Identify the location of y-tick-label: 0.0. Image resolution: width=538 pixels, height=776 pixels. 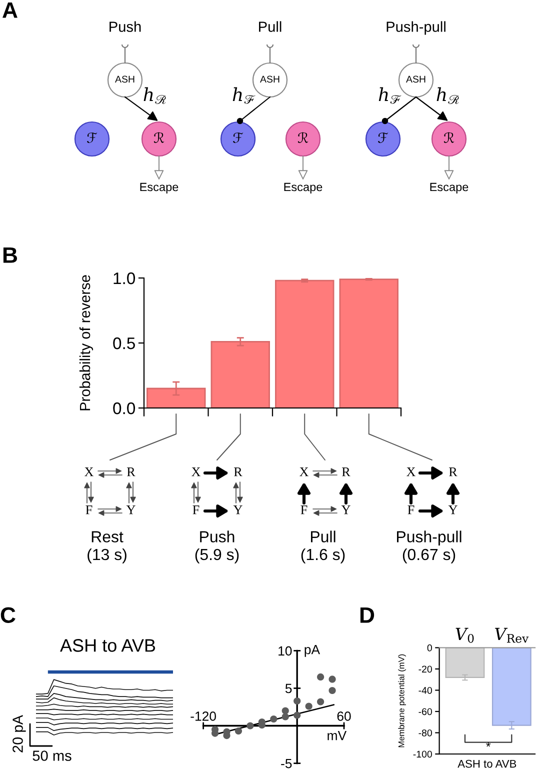
(124, 408).